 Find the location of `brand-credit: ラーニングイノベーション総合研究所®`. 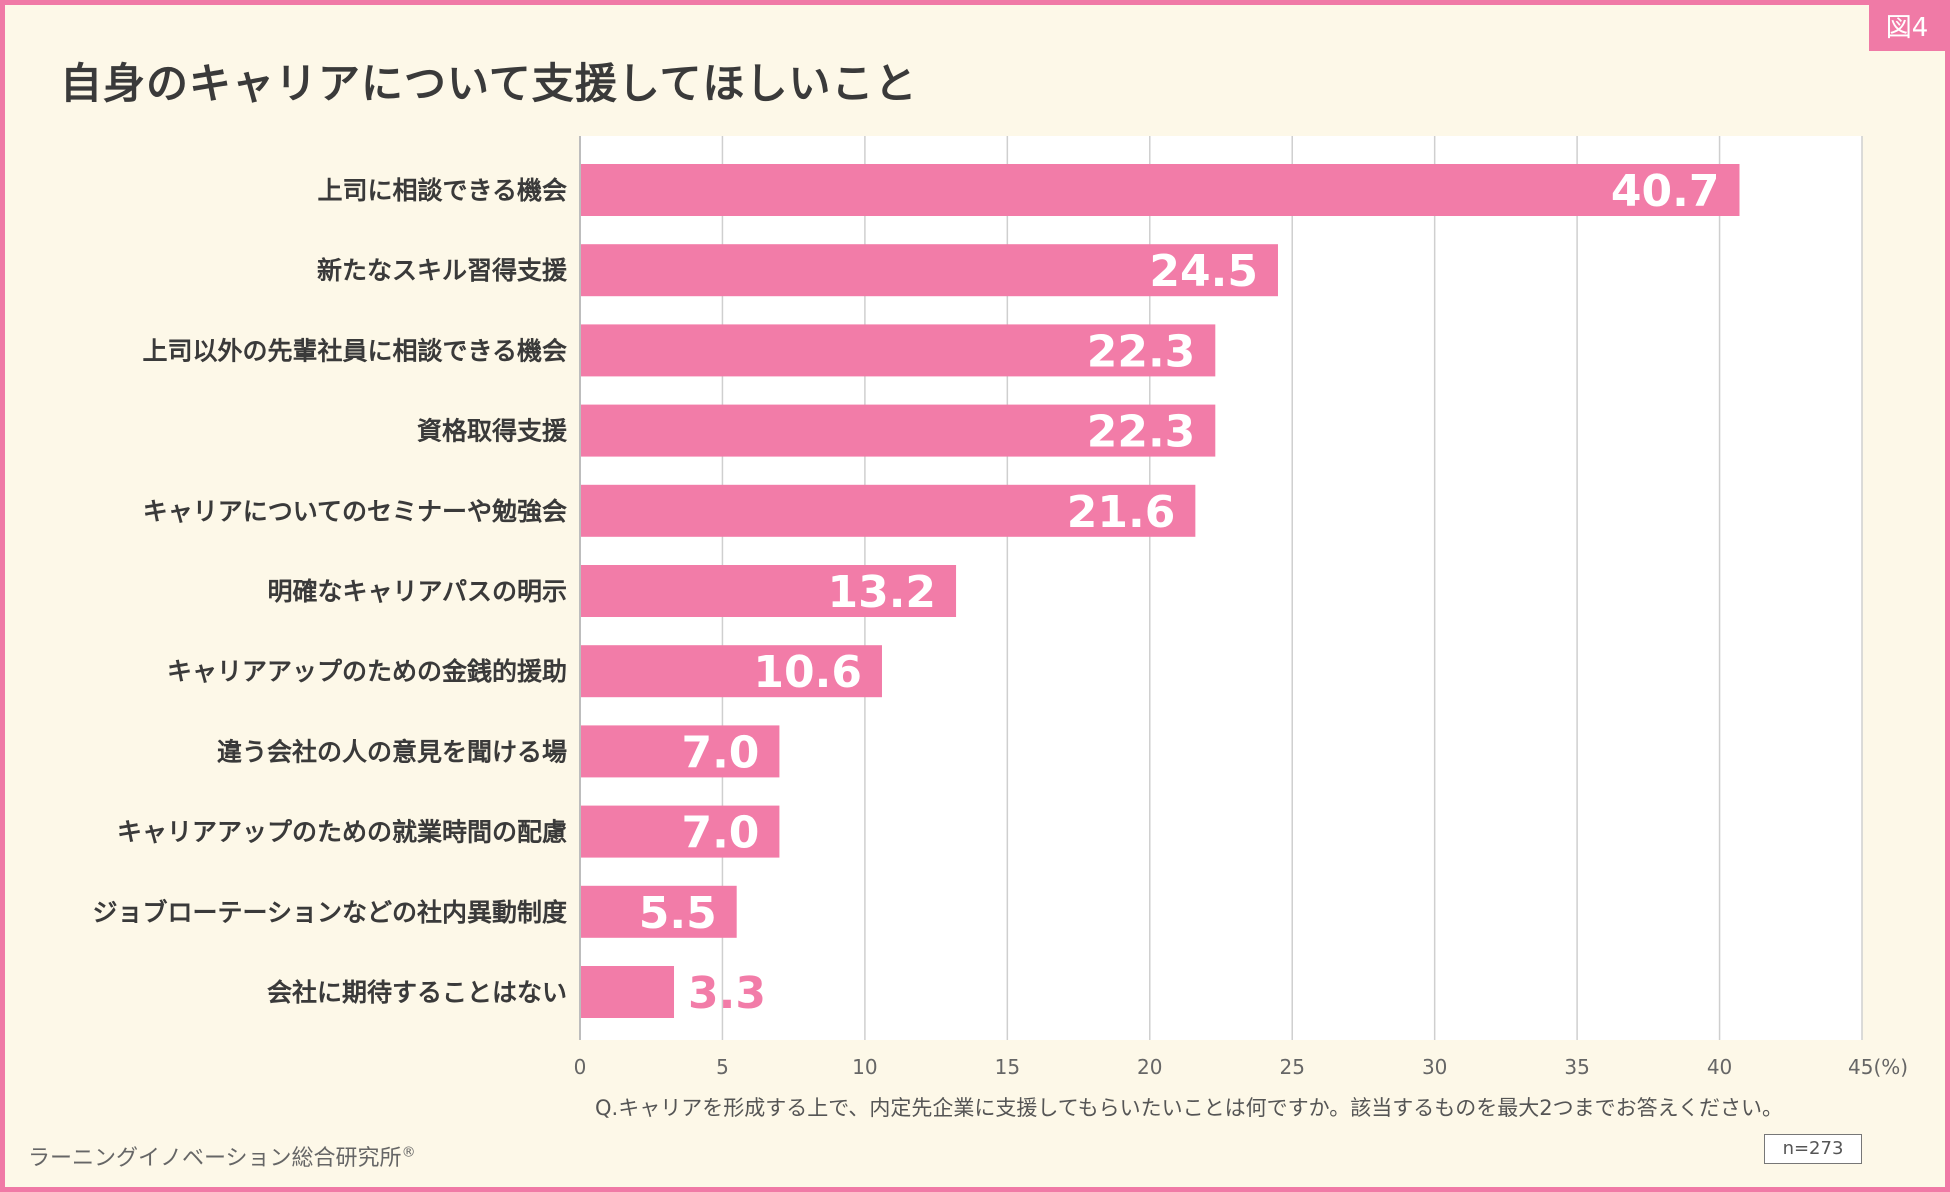

brand-credit: ラーニングイノベーション総合研究所® is located at coordinates (222, 1156).